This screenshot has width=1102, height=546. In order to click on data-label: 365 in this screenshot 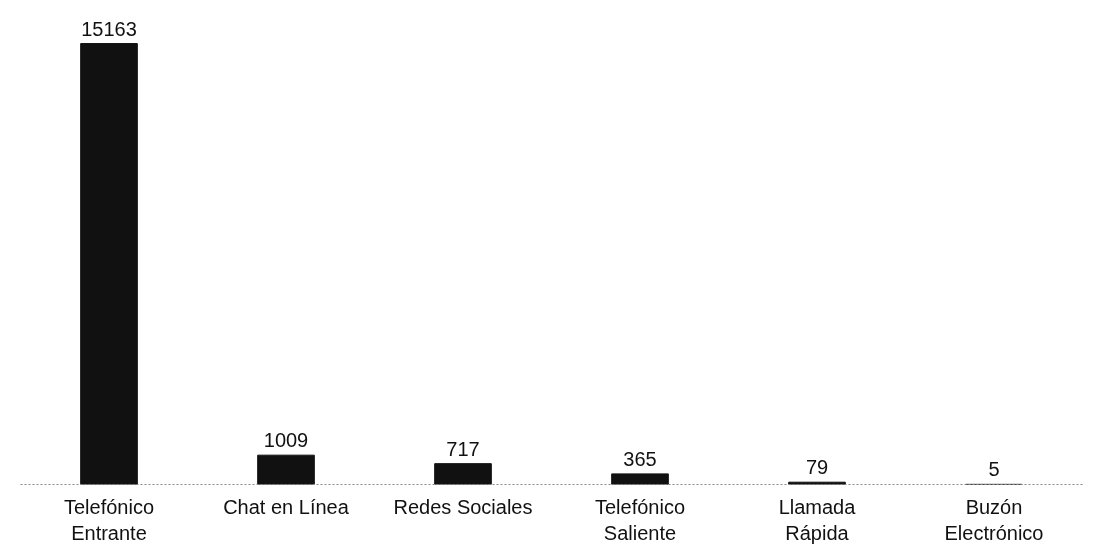, I will do `click(640, 458)`.